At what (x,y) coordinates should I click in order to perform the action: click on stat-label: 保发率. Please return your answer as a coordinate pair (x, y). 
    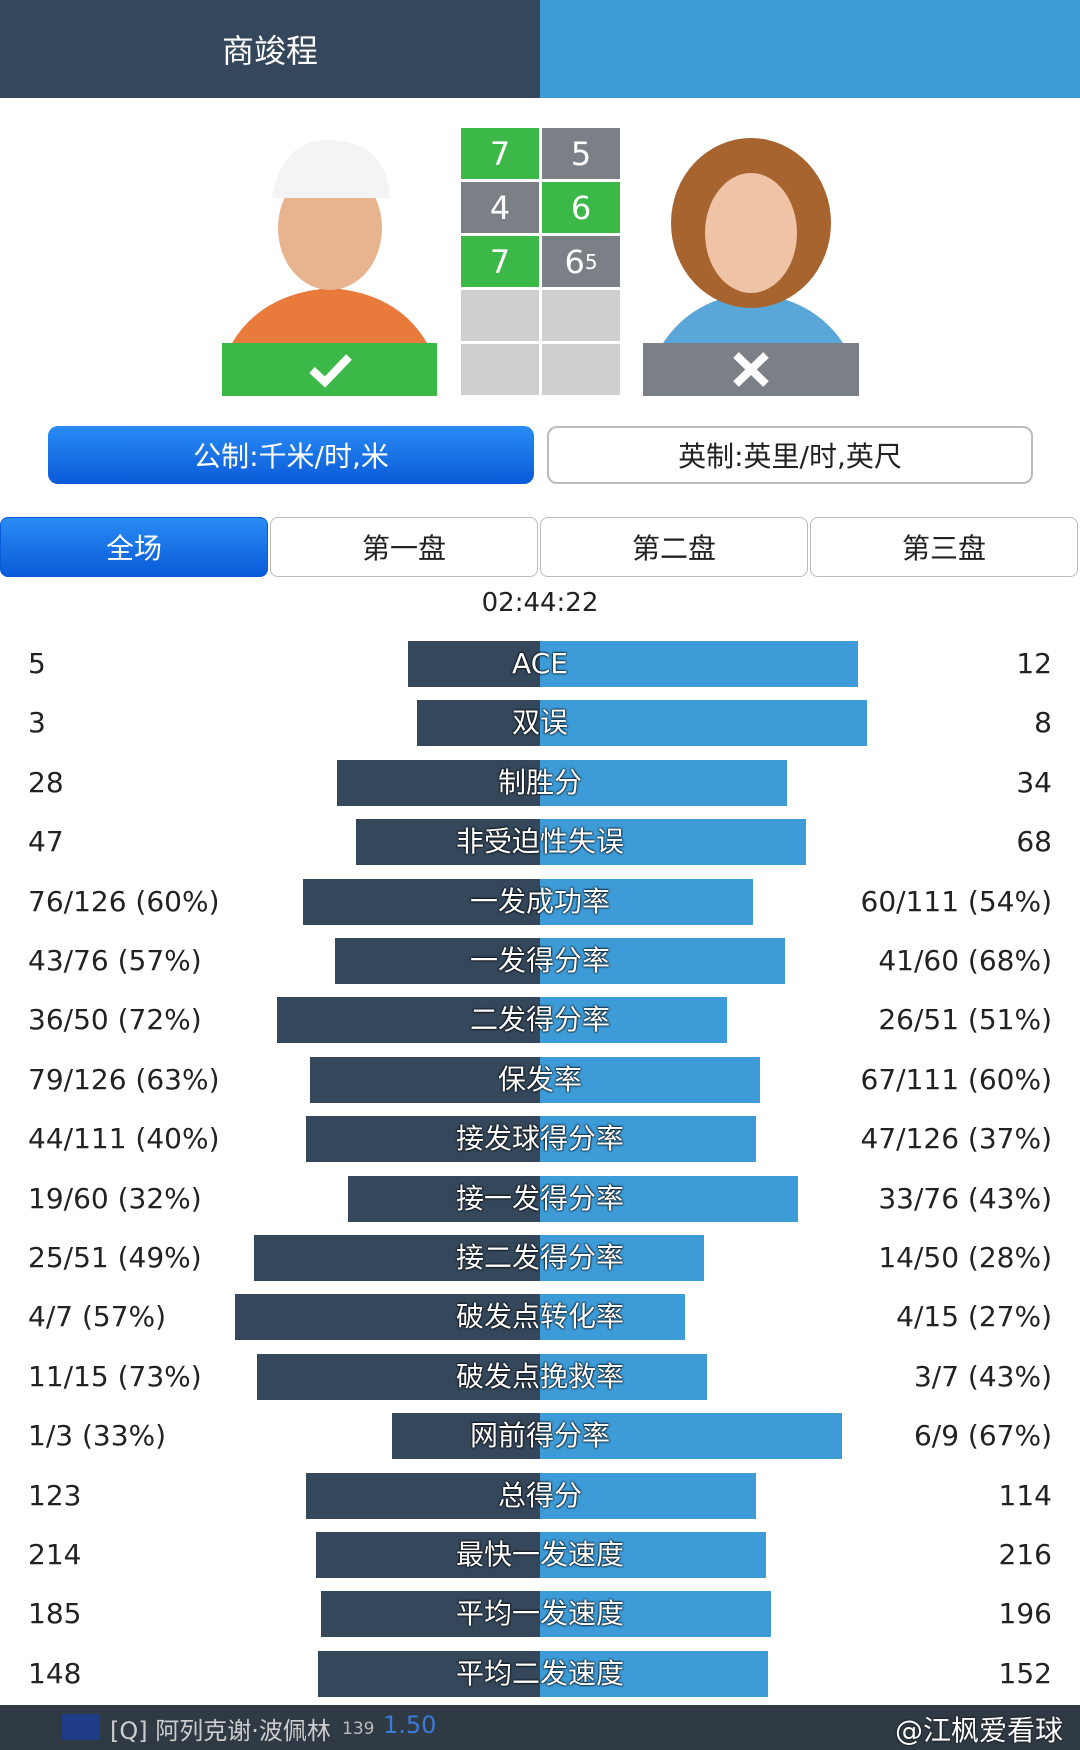
    Looking at the image, I should click on (539, 1079).